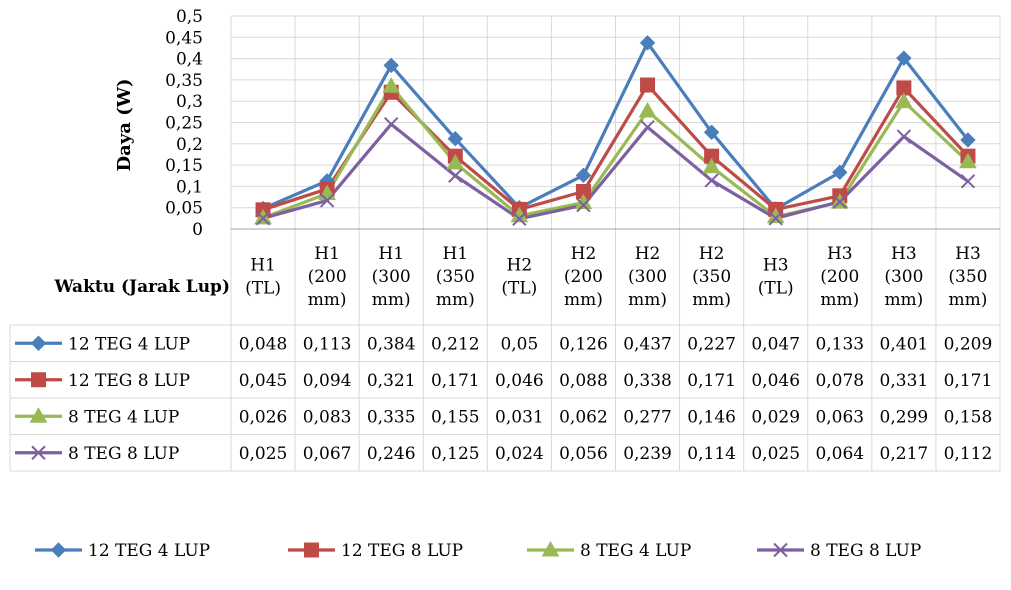 This screenshot has width=1011, height=590. Describe the element at coordinates (968, 417) in the screenshot. I see `table-cell-value: 0,158` at that location.